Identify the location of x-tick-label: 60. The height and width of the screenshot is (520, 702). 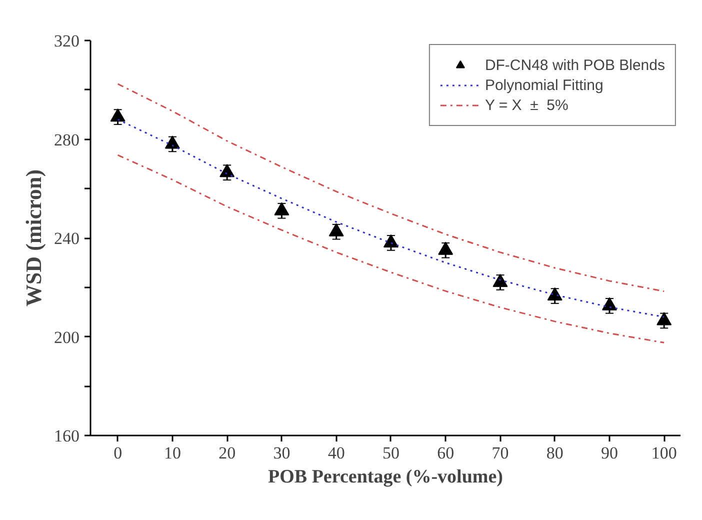
(445, 453).